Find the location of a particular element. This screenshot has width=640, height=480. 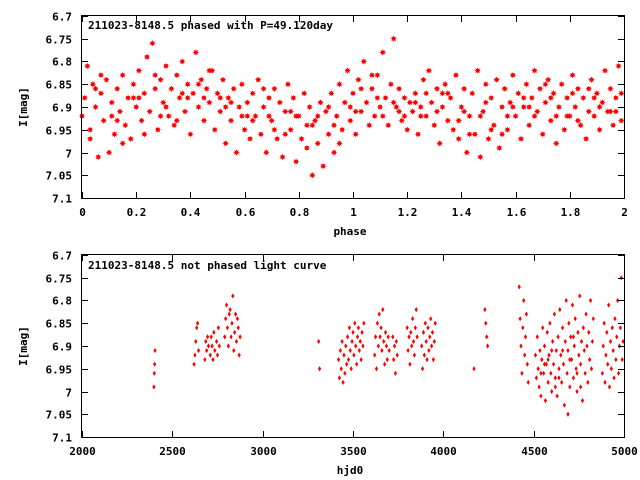

y-tick-label: 6.8 is located at coordinates (62, 62).